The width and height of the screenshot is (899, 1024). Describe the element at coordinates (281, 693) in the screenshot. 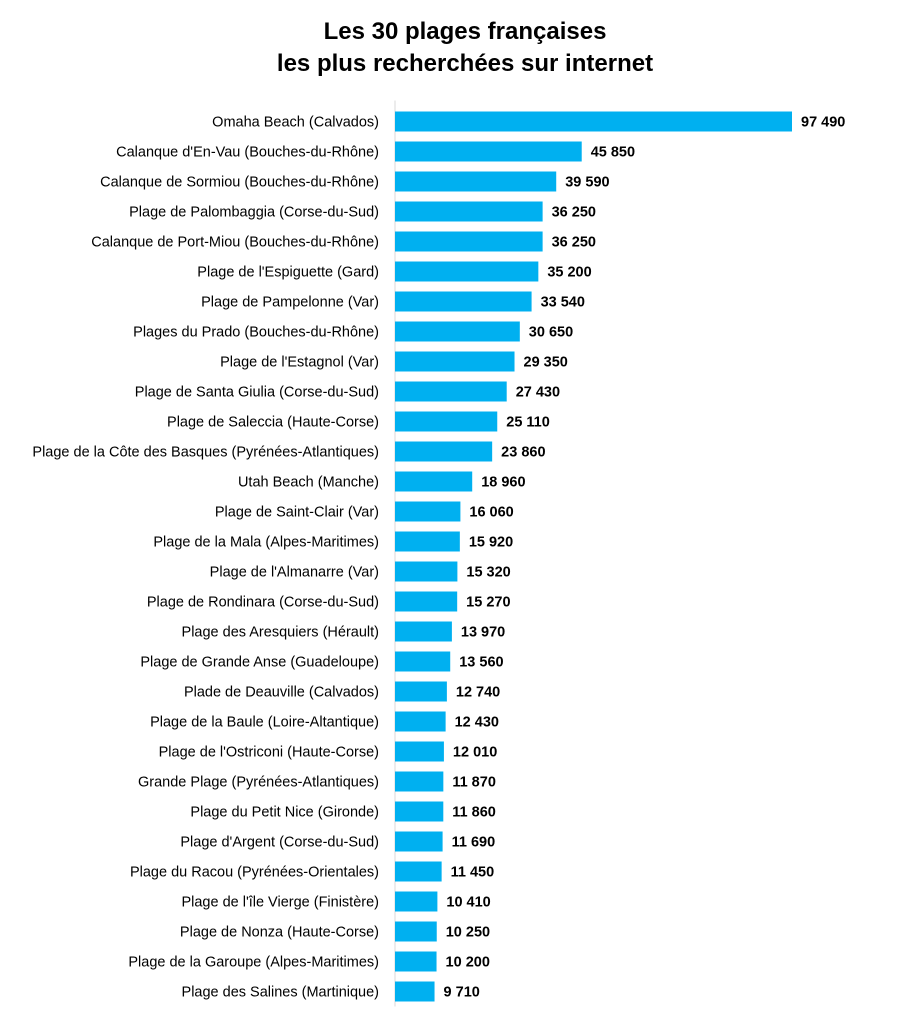

I see `category-label-19: Plade de Deauville (Calvados)` at that location.